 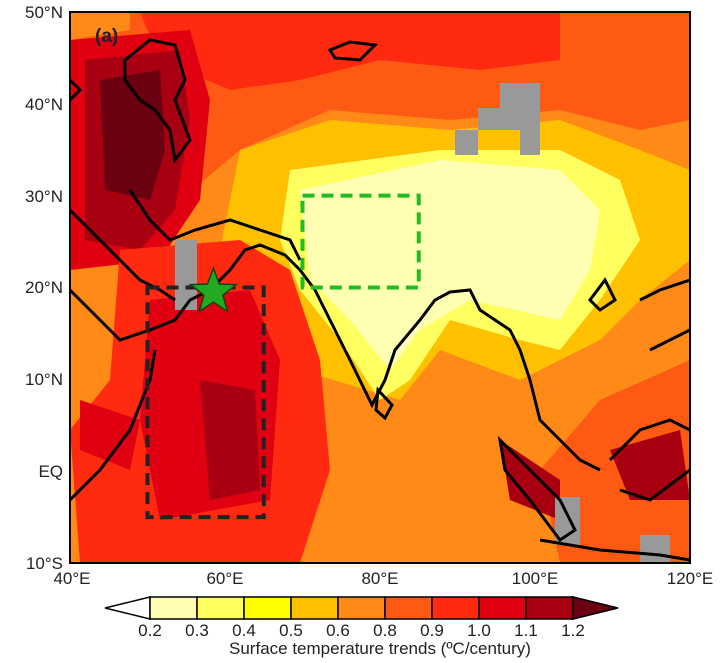 I want to click on y-tick: 10°S, so click(x=44, y=563).